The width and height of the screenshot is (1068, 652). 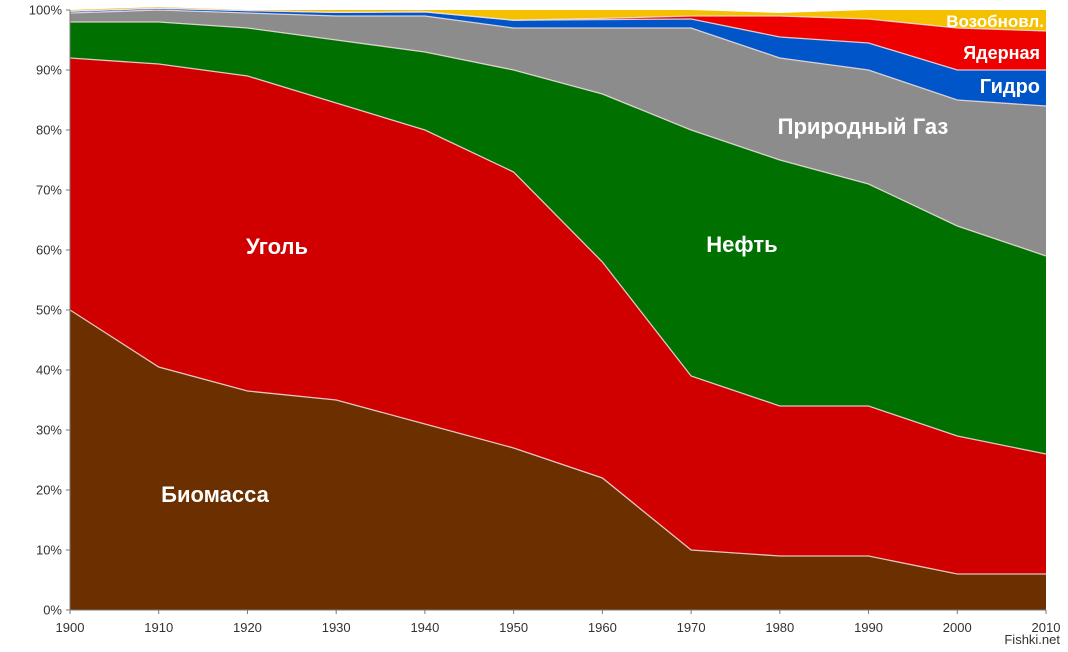 What do you see at coordinates (1032, 639) in the screenshot?
I see `watermark: Fishki.net` at bounding box center [1032, 639].